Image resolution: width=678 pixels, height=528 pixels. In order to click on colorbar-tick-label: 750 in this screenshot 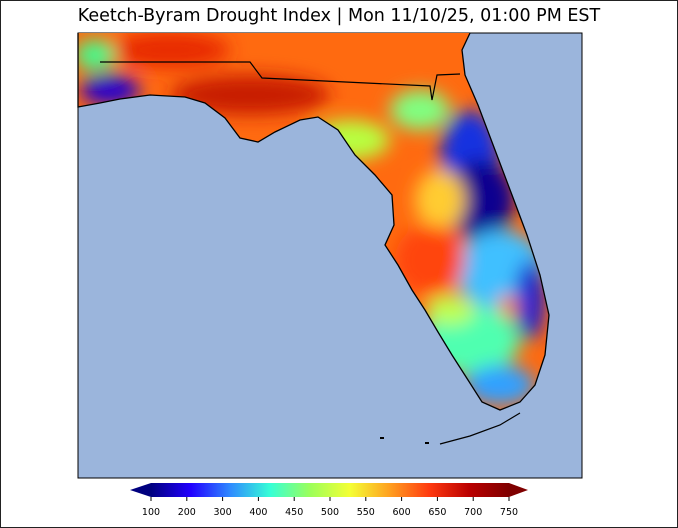, I will do `click(509, 512)`.